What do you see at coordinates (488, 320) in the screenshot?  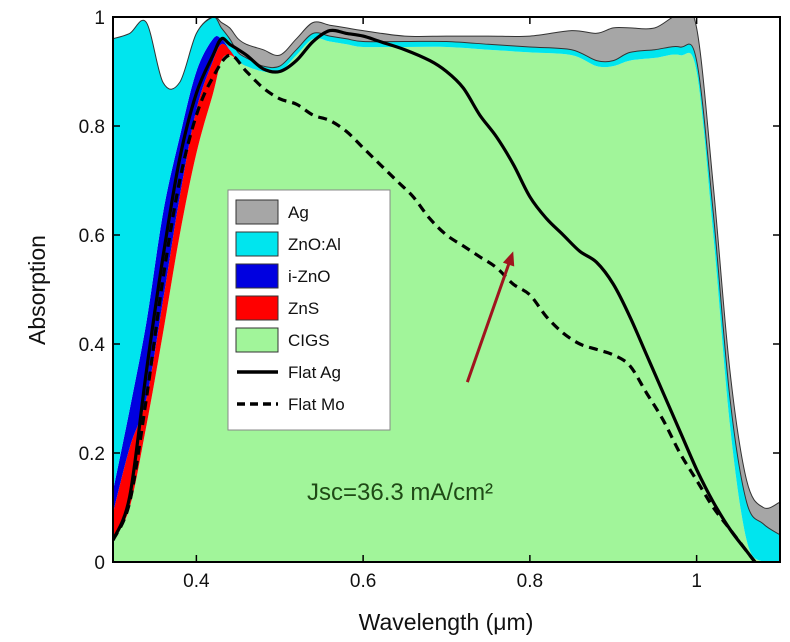 I see `arrow-shaft` at bounding box center [488, 320].